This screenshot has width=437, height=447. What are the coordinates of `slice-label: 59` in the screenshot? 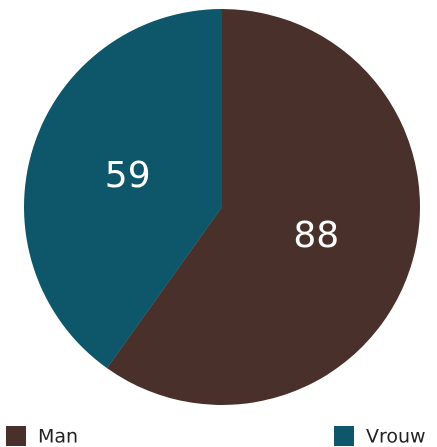 It's located at (128, 175).